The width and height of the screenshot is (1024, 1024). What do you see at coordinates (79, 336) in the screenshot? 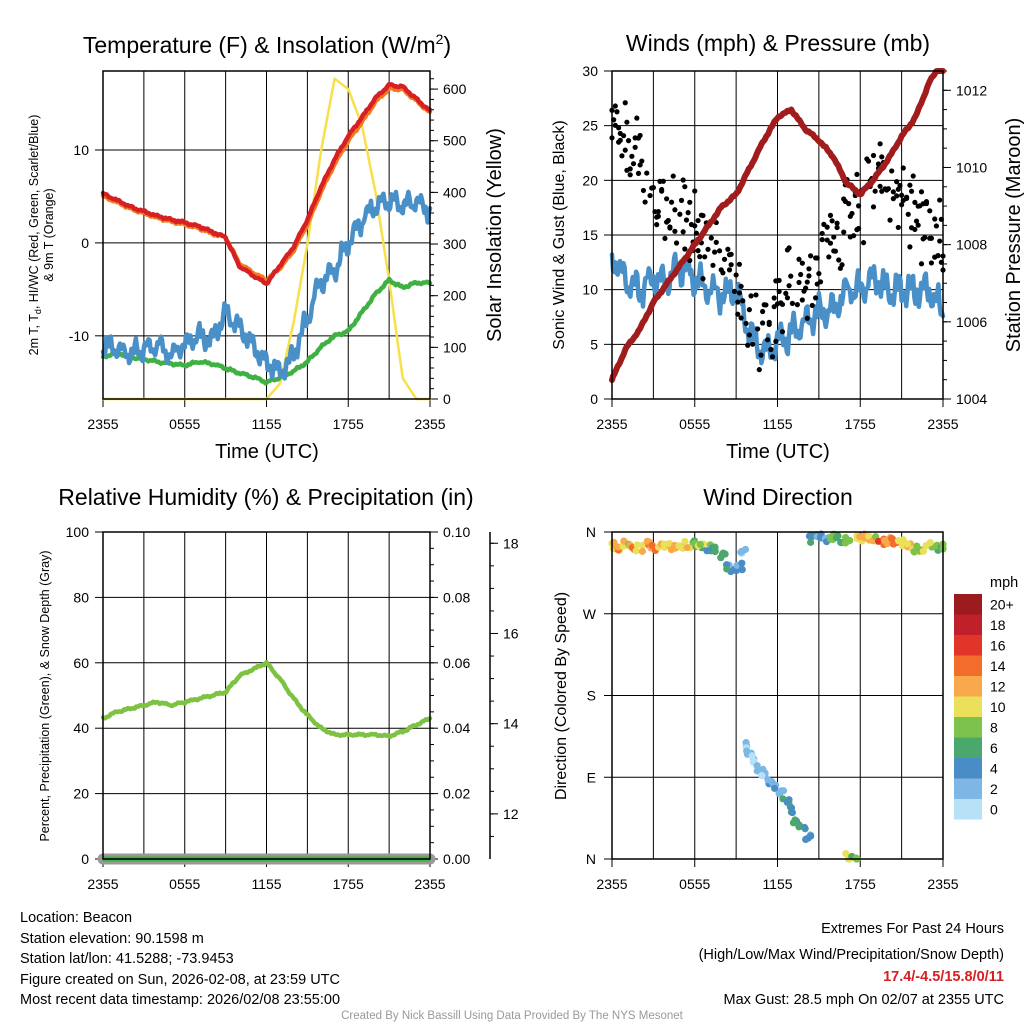
I see `left-y-tick-label: -10` at bounding box center [79, 336].